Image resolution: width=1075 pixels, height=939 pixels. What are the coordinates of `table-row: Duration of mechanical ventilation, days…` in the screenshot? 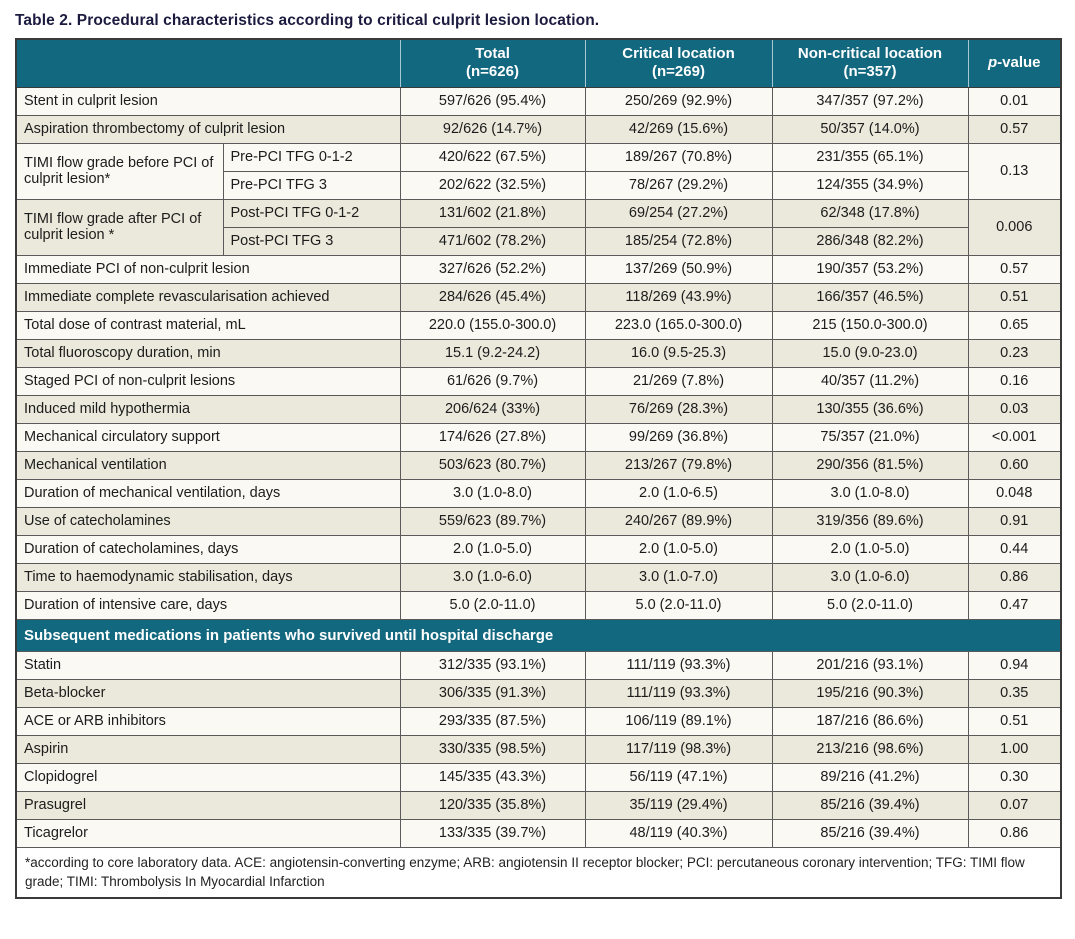 It's located at (538, 493).